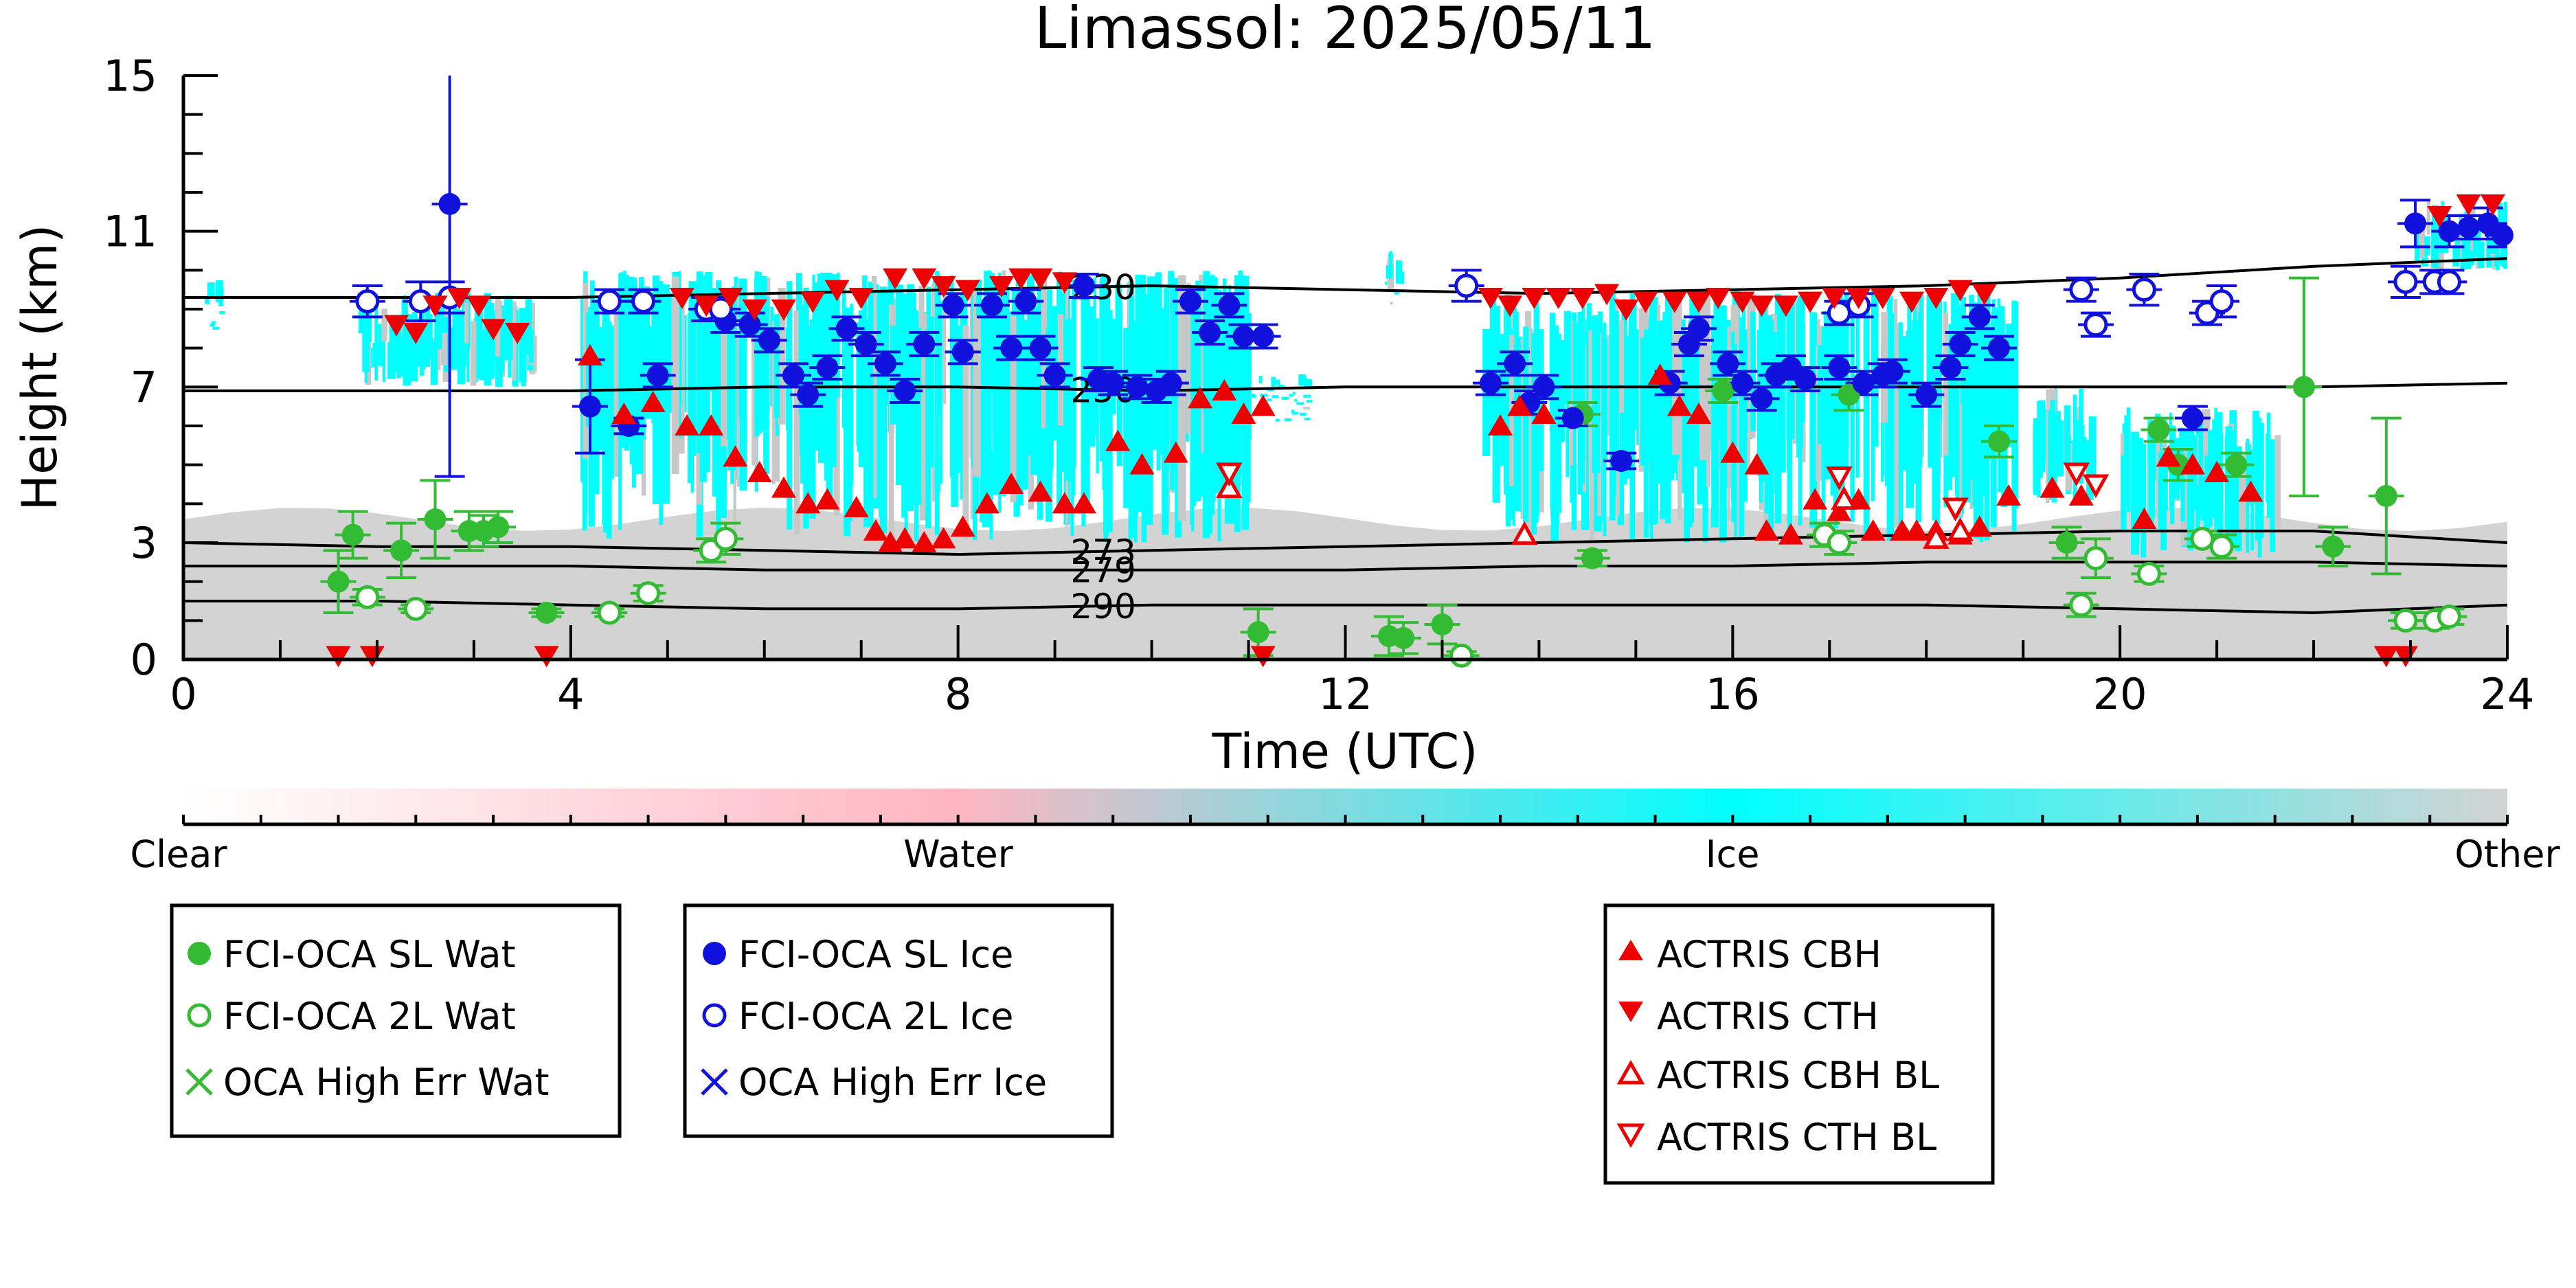 The width and height of the screenshot is (2576, 1288). What do you see at coordinates (1630, 1136) in the screenshot?
I see `legend-marker-cth-bl` at bounding box center [1630, 1136].